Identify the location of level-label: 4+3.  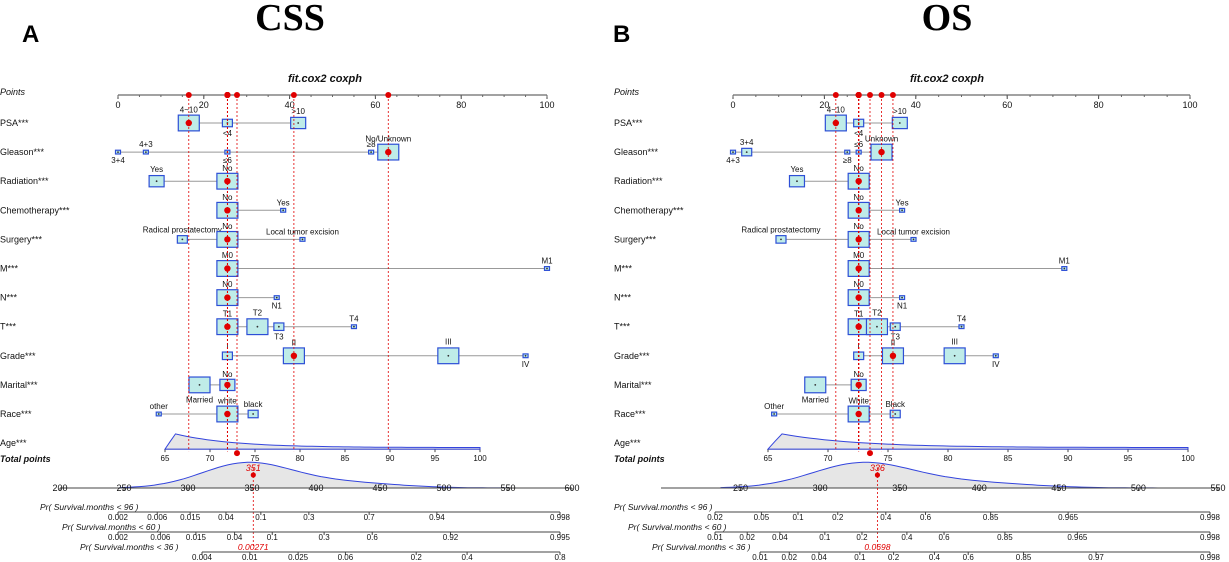
(146, 144).